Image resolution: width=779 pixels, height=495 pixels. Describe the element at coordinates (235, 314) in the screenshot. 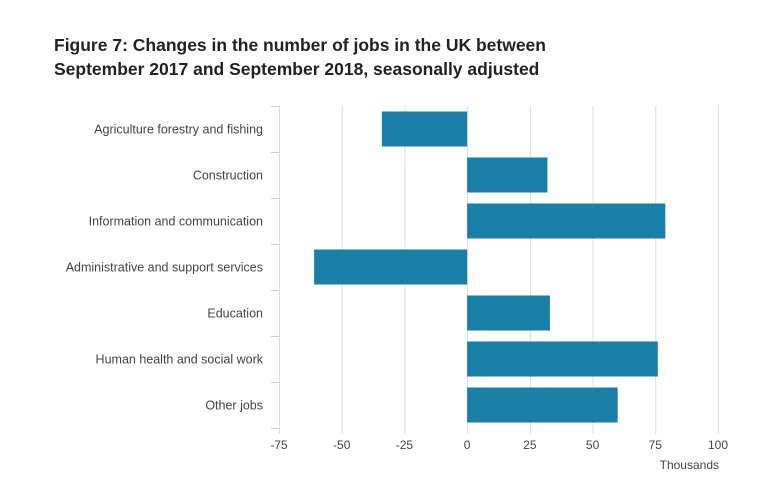

I see `category-label: Education` at that location.